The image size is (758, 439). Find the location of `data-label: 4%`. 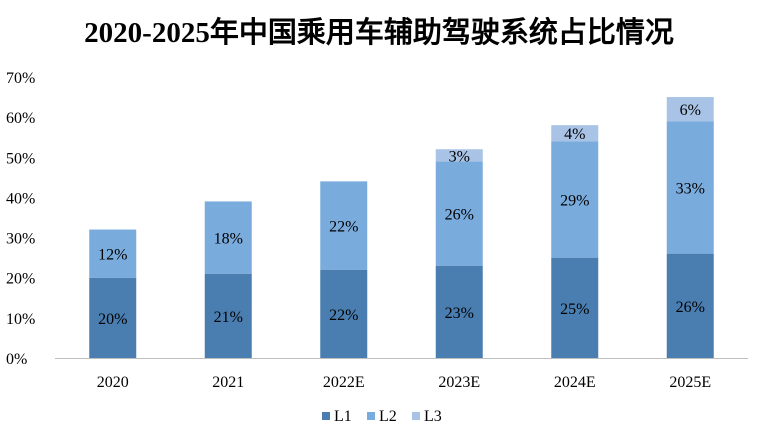

data-label: 4% is located at coordinates (574, 134).